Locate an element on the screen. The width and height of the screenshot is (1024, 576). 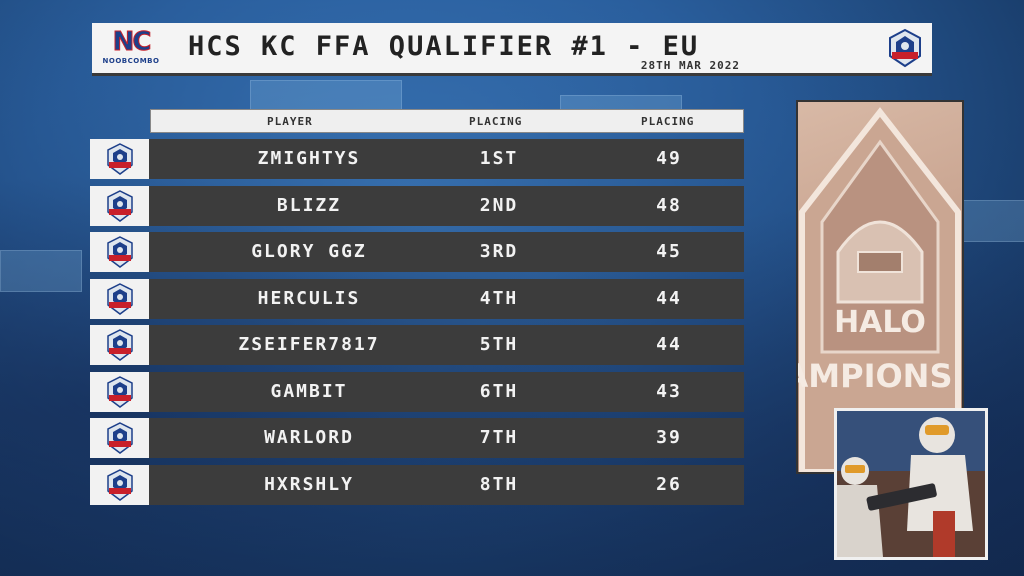
points: 43 is located at coordinates (669, 391).